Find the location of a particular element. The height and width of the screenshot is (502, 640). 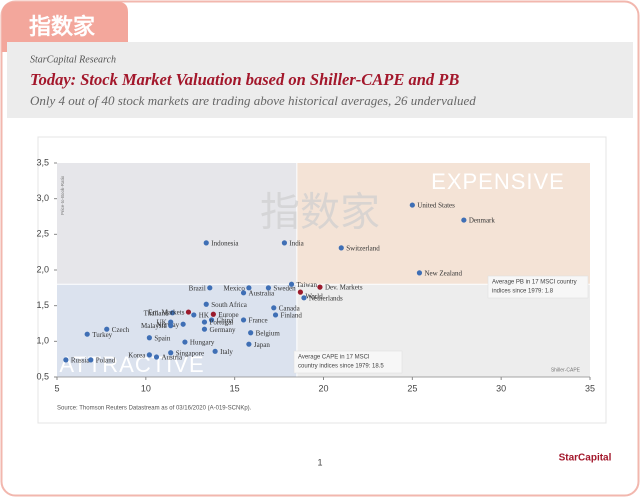

y-tick-label: 2,5 is located at coordinates (42, 234).